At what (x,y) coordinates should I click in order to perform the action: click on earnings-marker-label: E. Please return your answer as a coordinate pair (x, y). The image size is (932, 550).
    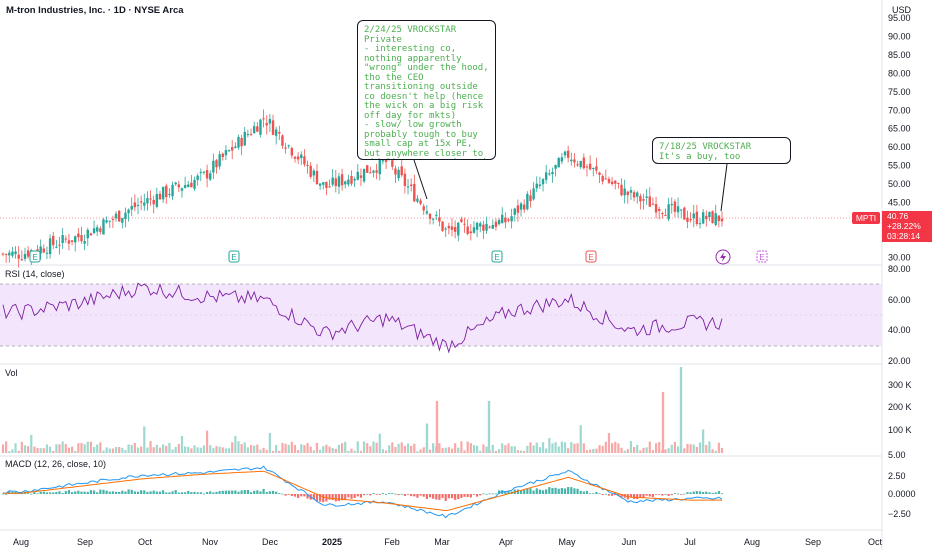
    Looking at the image, I should click on (761, 257).